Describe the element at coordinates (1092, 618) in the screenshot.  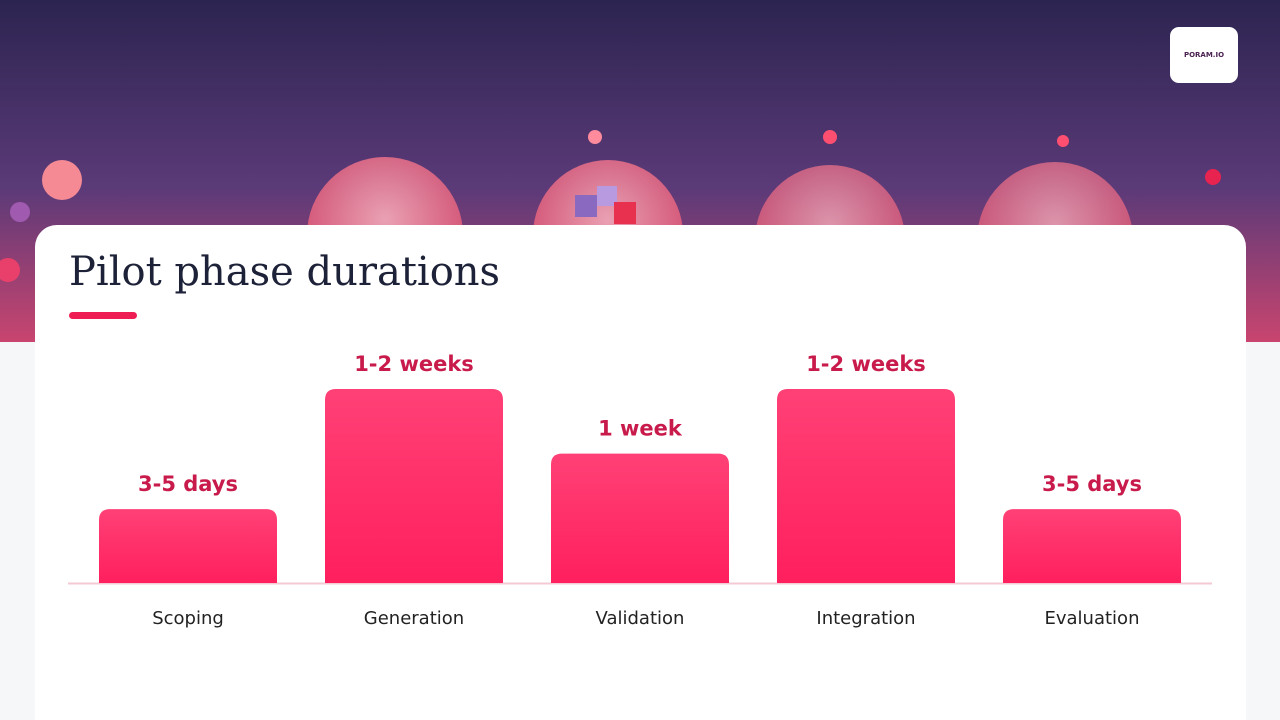
I see `category-label: Evaluation` at that location.